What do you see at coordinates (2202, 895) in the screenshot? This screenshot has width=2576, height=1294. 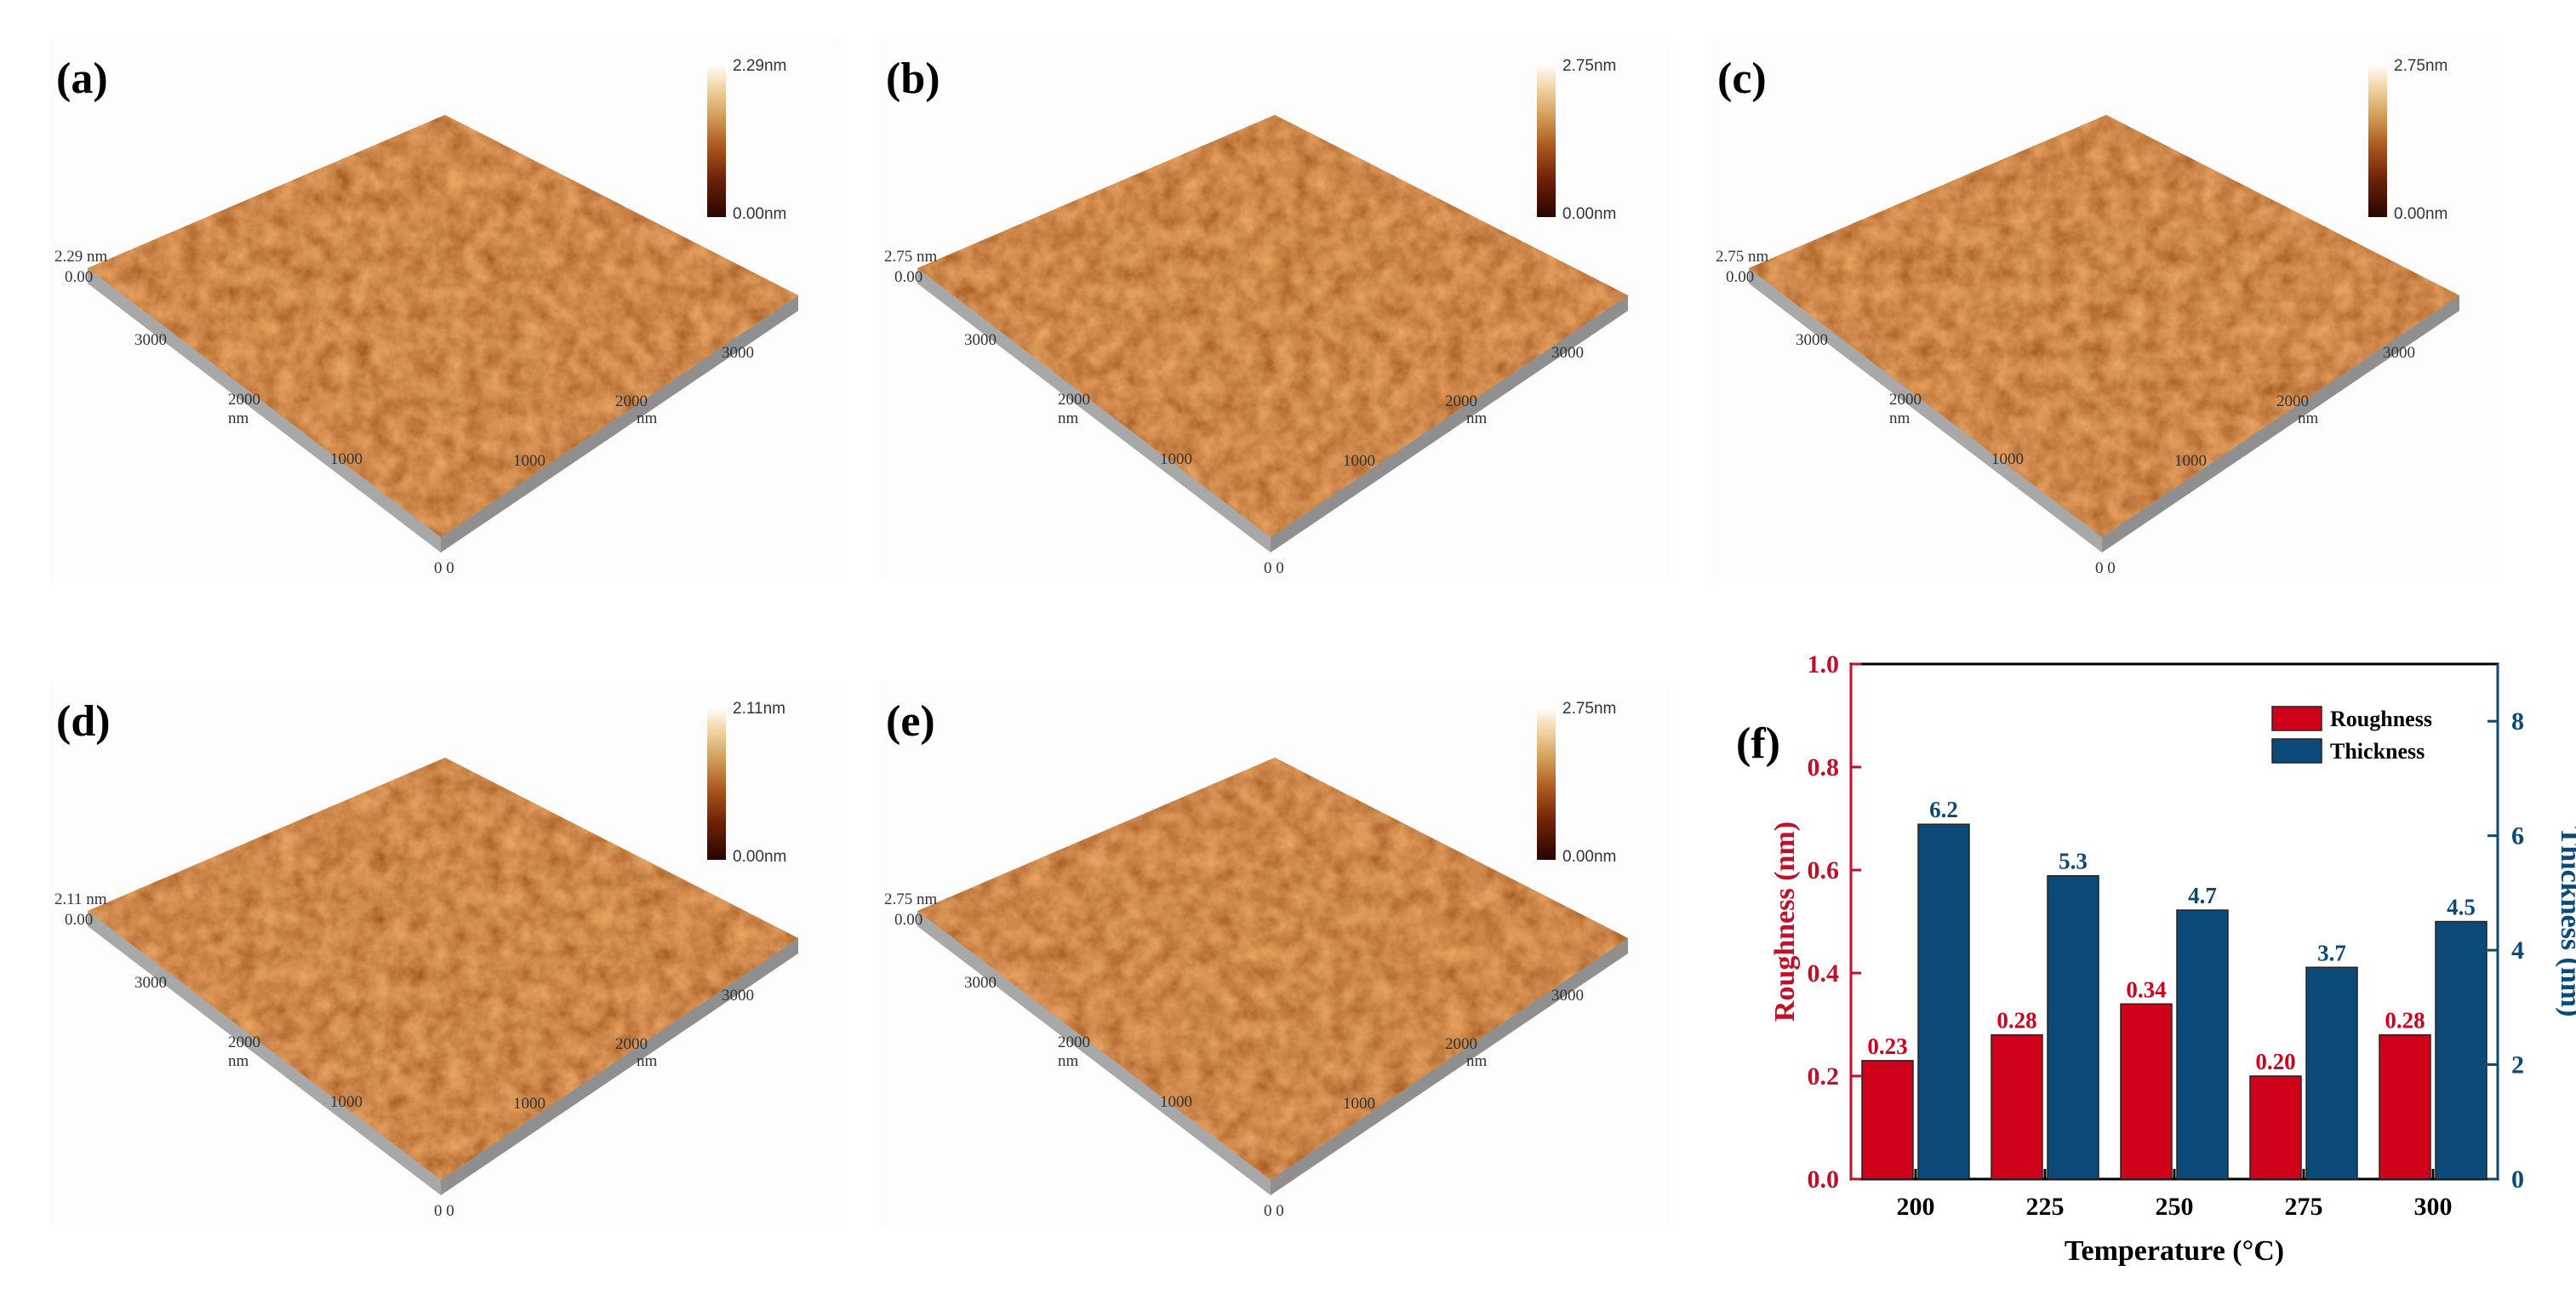 I see `thickness-value-label: 4.7` at bounding box center [2202, 895].